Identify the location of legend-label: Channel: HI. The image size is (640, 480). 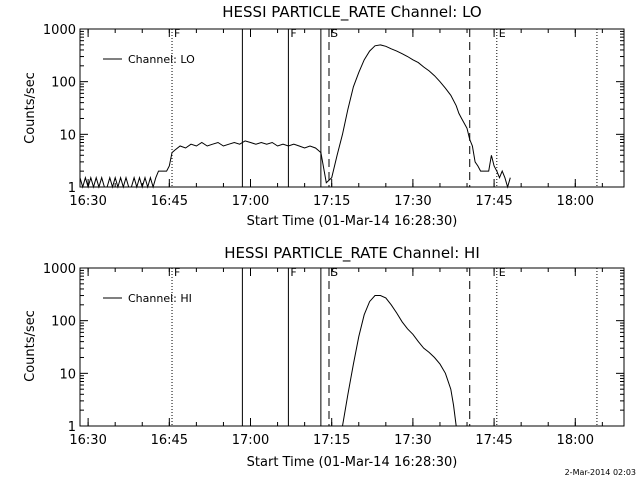
(160, 298).